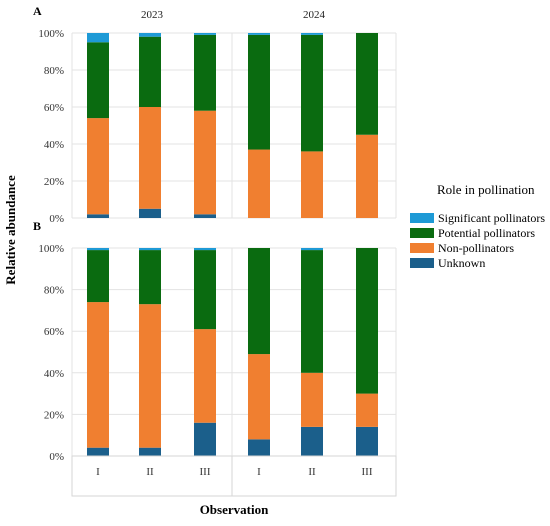 The width and height of the screenshot is (550, 526). Describe the element at coordinates (37, 11) in the screenshot. I see `panel-label-A: A` at that location.